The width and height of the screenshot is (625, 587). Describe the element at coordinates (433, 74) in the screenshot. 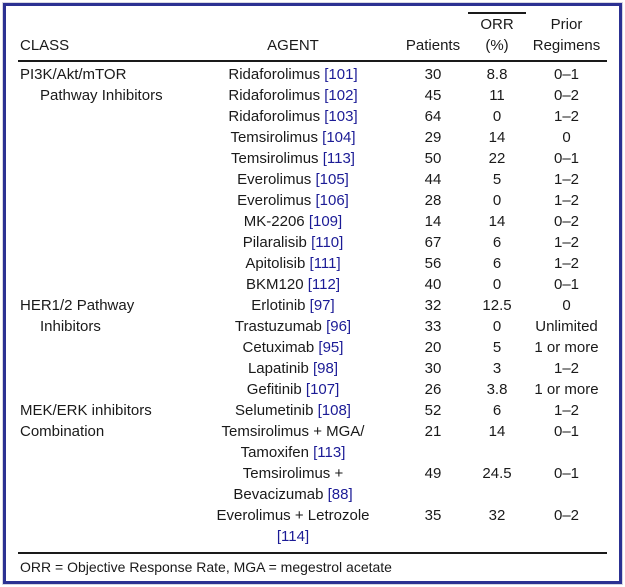

I see `patients-cell: 30` at that location.